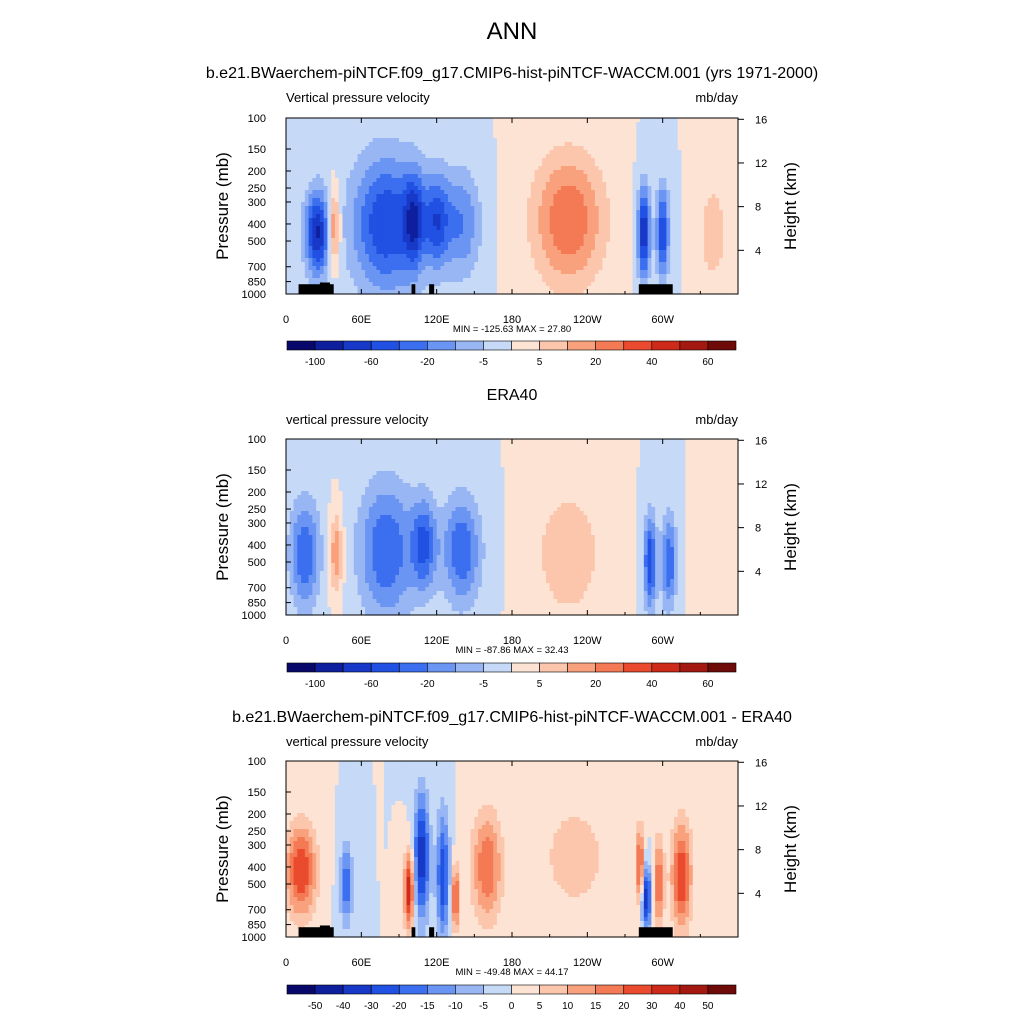 The height and width of the screenshot is (1024, 1024). Describe the element at coordinates (315, 1006) in the screenshot. I see `colorbar-label: -50` at that location.